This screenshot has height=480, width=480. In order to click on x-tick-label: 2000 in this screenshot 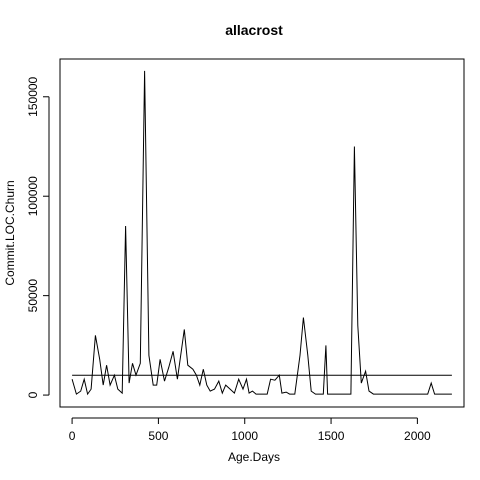, I will do `click(417, 436)`.